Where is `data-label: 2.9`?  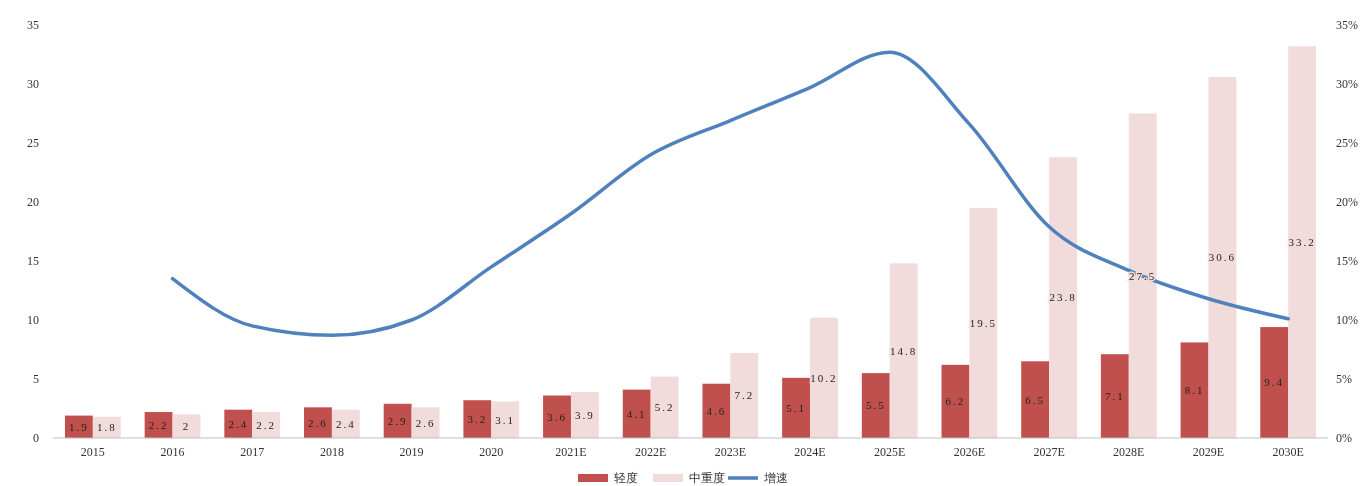
data-label: 2.9 is located at coordinates (397, 420).